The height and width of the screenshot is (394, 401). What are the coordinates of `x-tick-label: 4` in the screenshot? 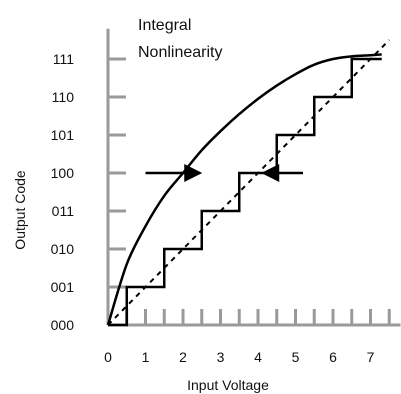 It's located at (258, 357).